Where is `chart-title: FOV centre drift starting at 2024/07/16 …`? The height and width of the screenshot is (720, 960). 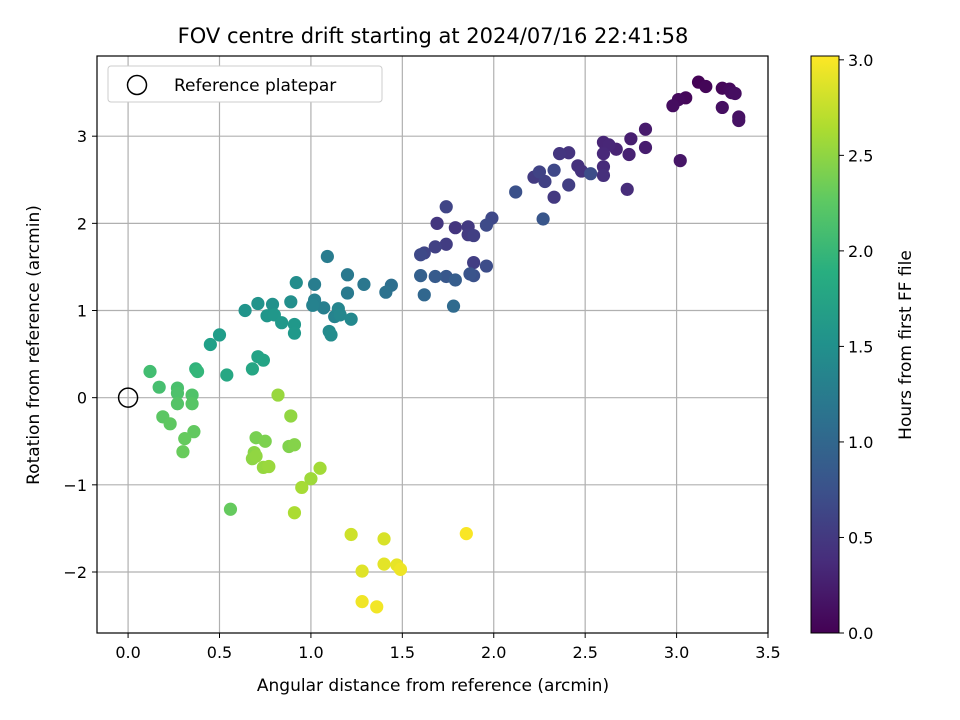
chart-title: FOV centre drift starting at 2024/07/16 … is located at coordinates (433, 36).